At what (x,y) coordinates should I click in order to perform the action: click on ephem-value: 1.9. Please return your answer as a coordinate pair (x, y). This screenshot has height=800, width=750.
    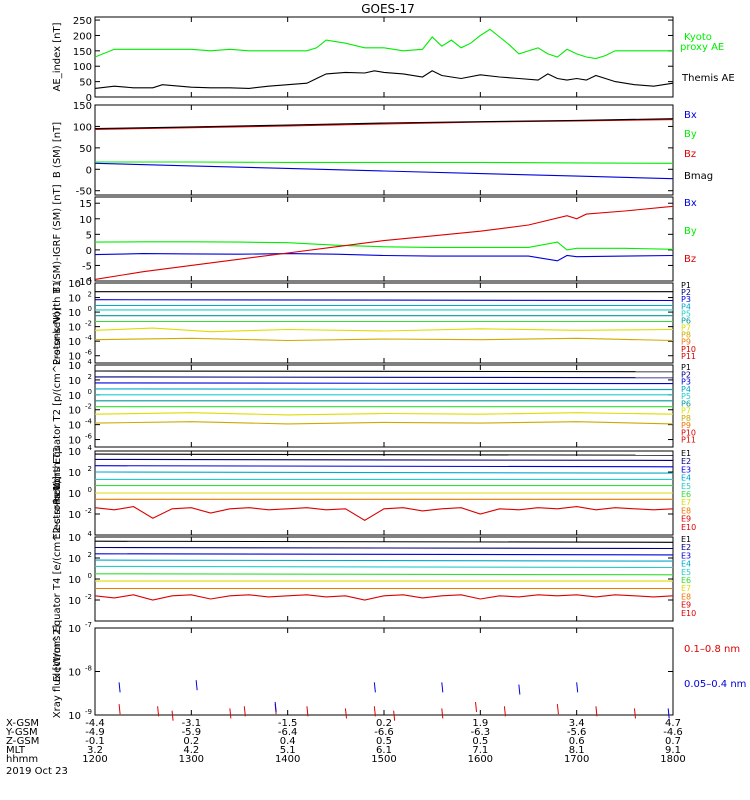
    Looking at the image, I should click on (480, 723).